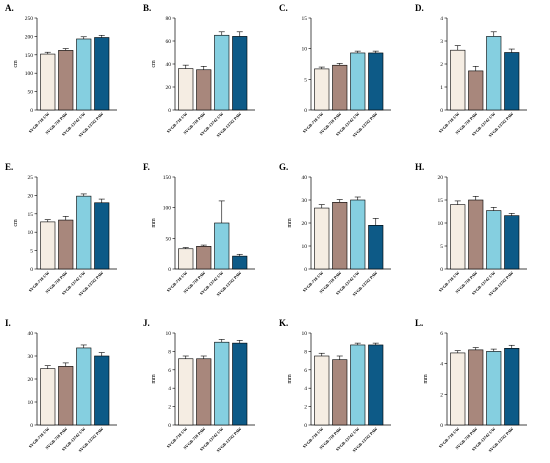 The width and height of the screenshot is (550, 463). What do you see at coordinates (305, 224) in the screenshot?
I see `panel-g-ytick-label: 20` at bounding box center [305, 224].